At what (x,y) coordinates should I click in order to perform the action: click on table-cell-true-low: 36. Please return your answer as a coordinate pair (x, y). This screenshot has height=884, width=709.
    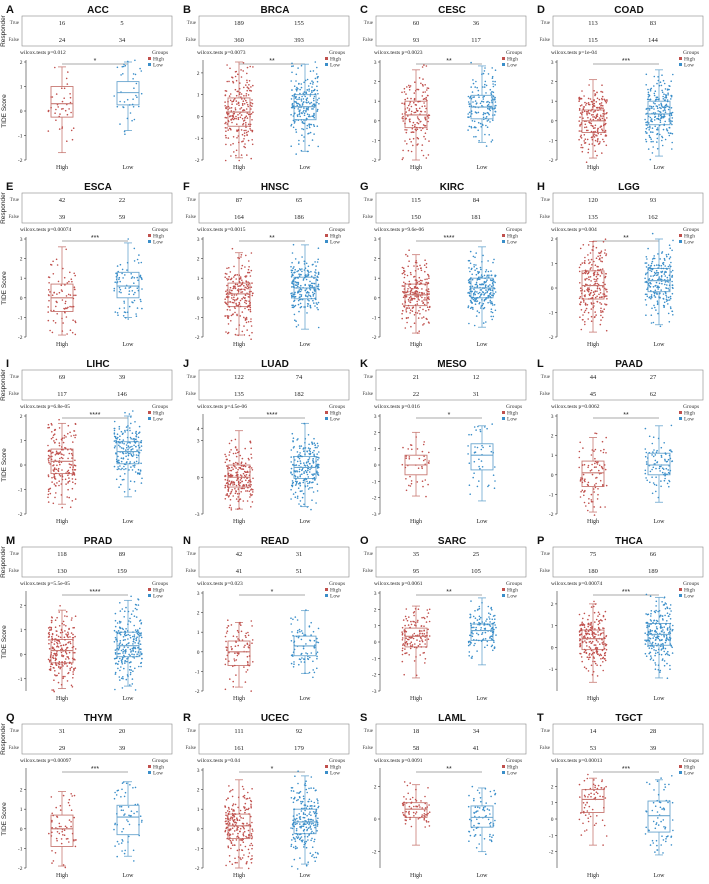
    Looking at the image, I should click on (476, 23).